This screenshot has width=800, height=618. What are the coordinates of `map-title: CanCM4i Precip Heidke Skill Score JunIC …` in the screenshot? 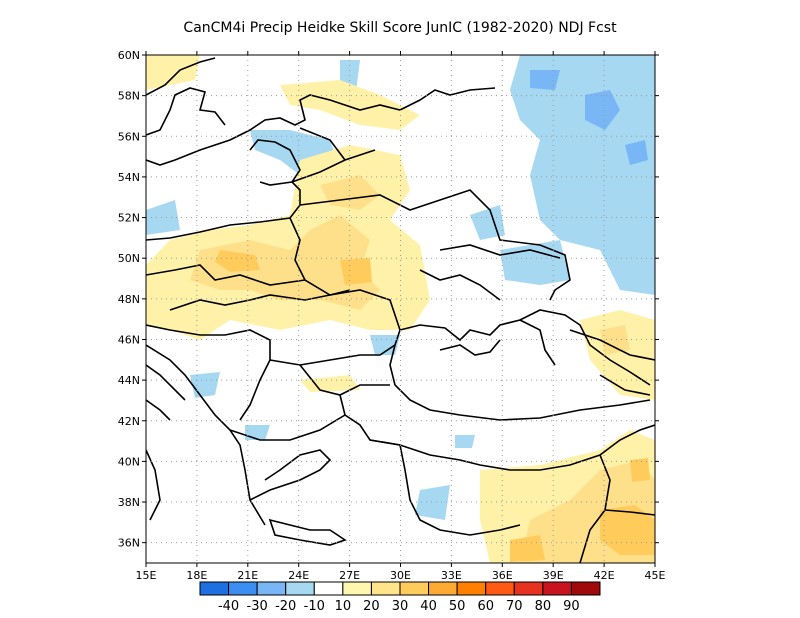 It's located at (400, 28).